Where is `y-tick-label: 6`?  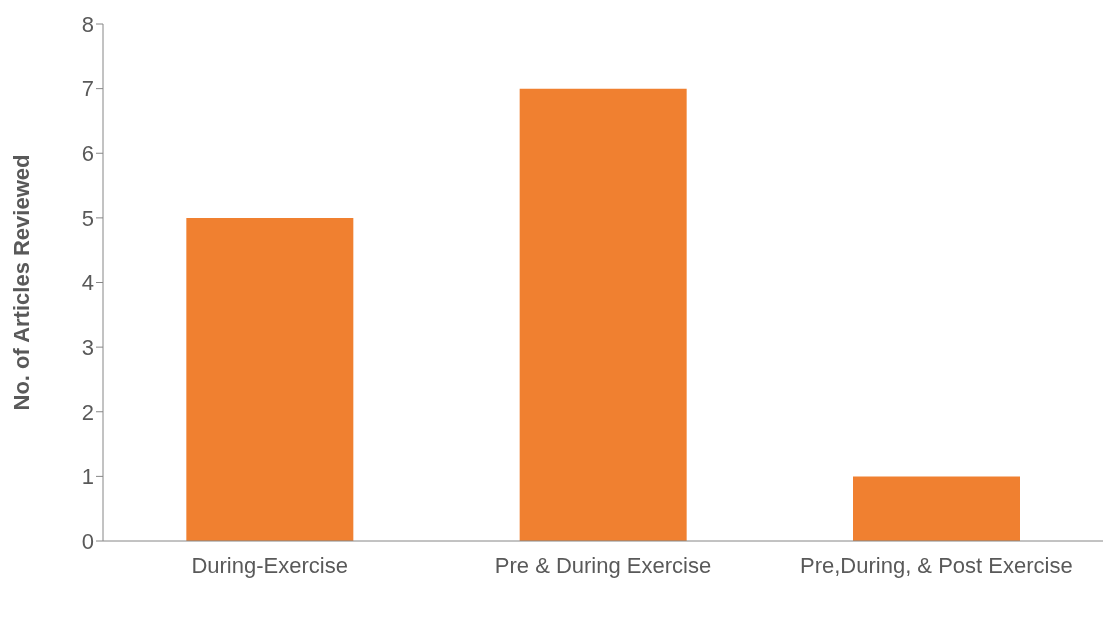 y-tick-label: 6 is located at coordinates (87, 154).